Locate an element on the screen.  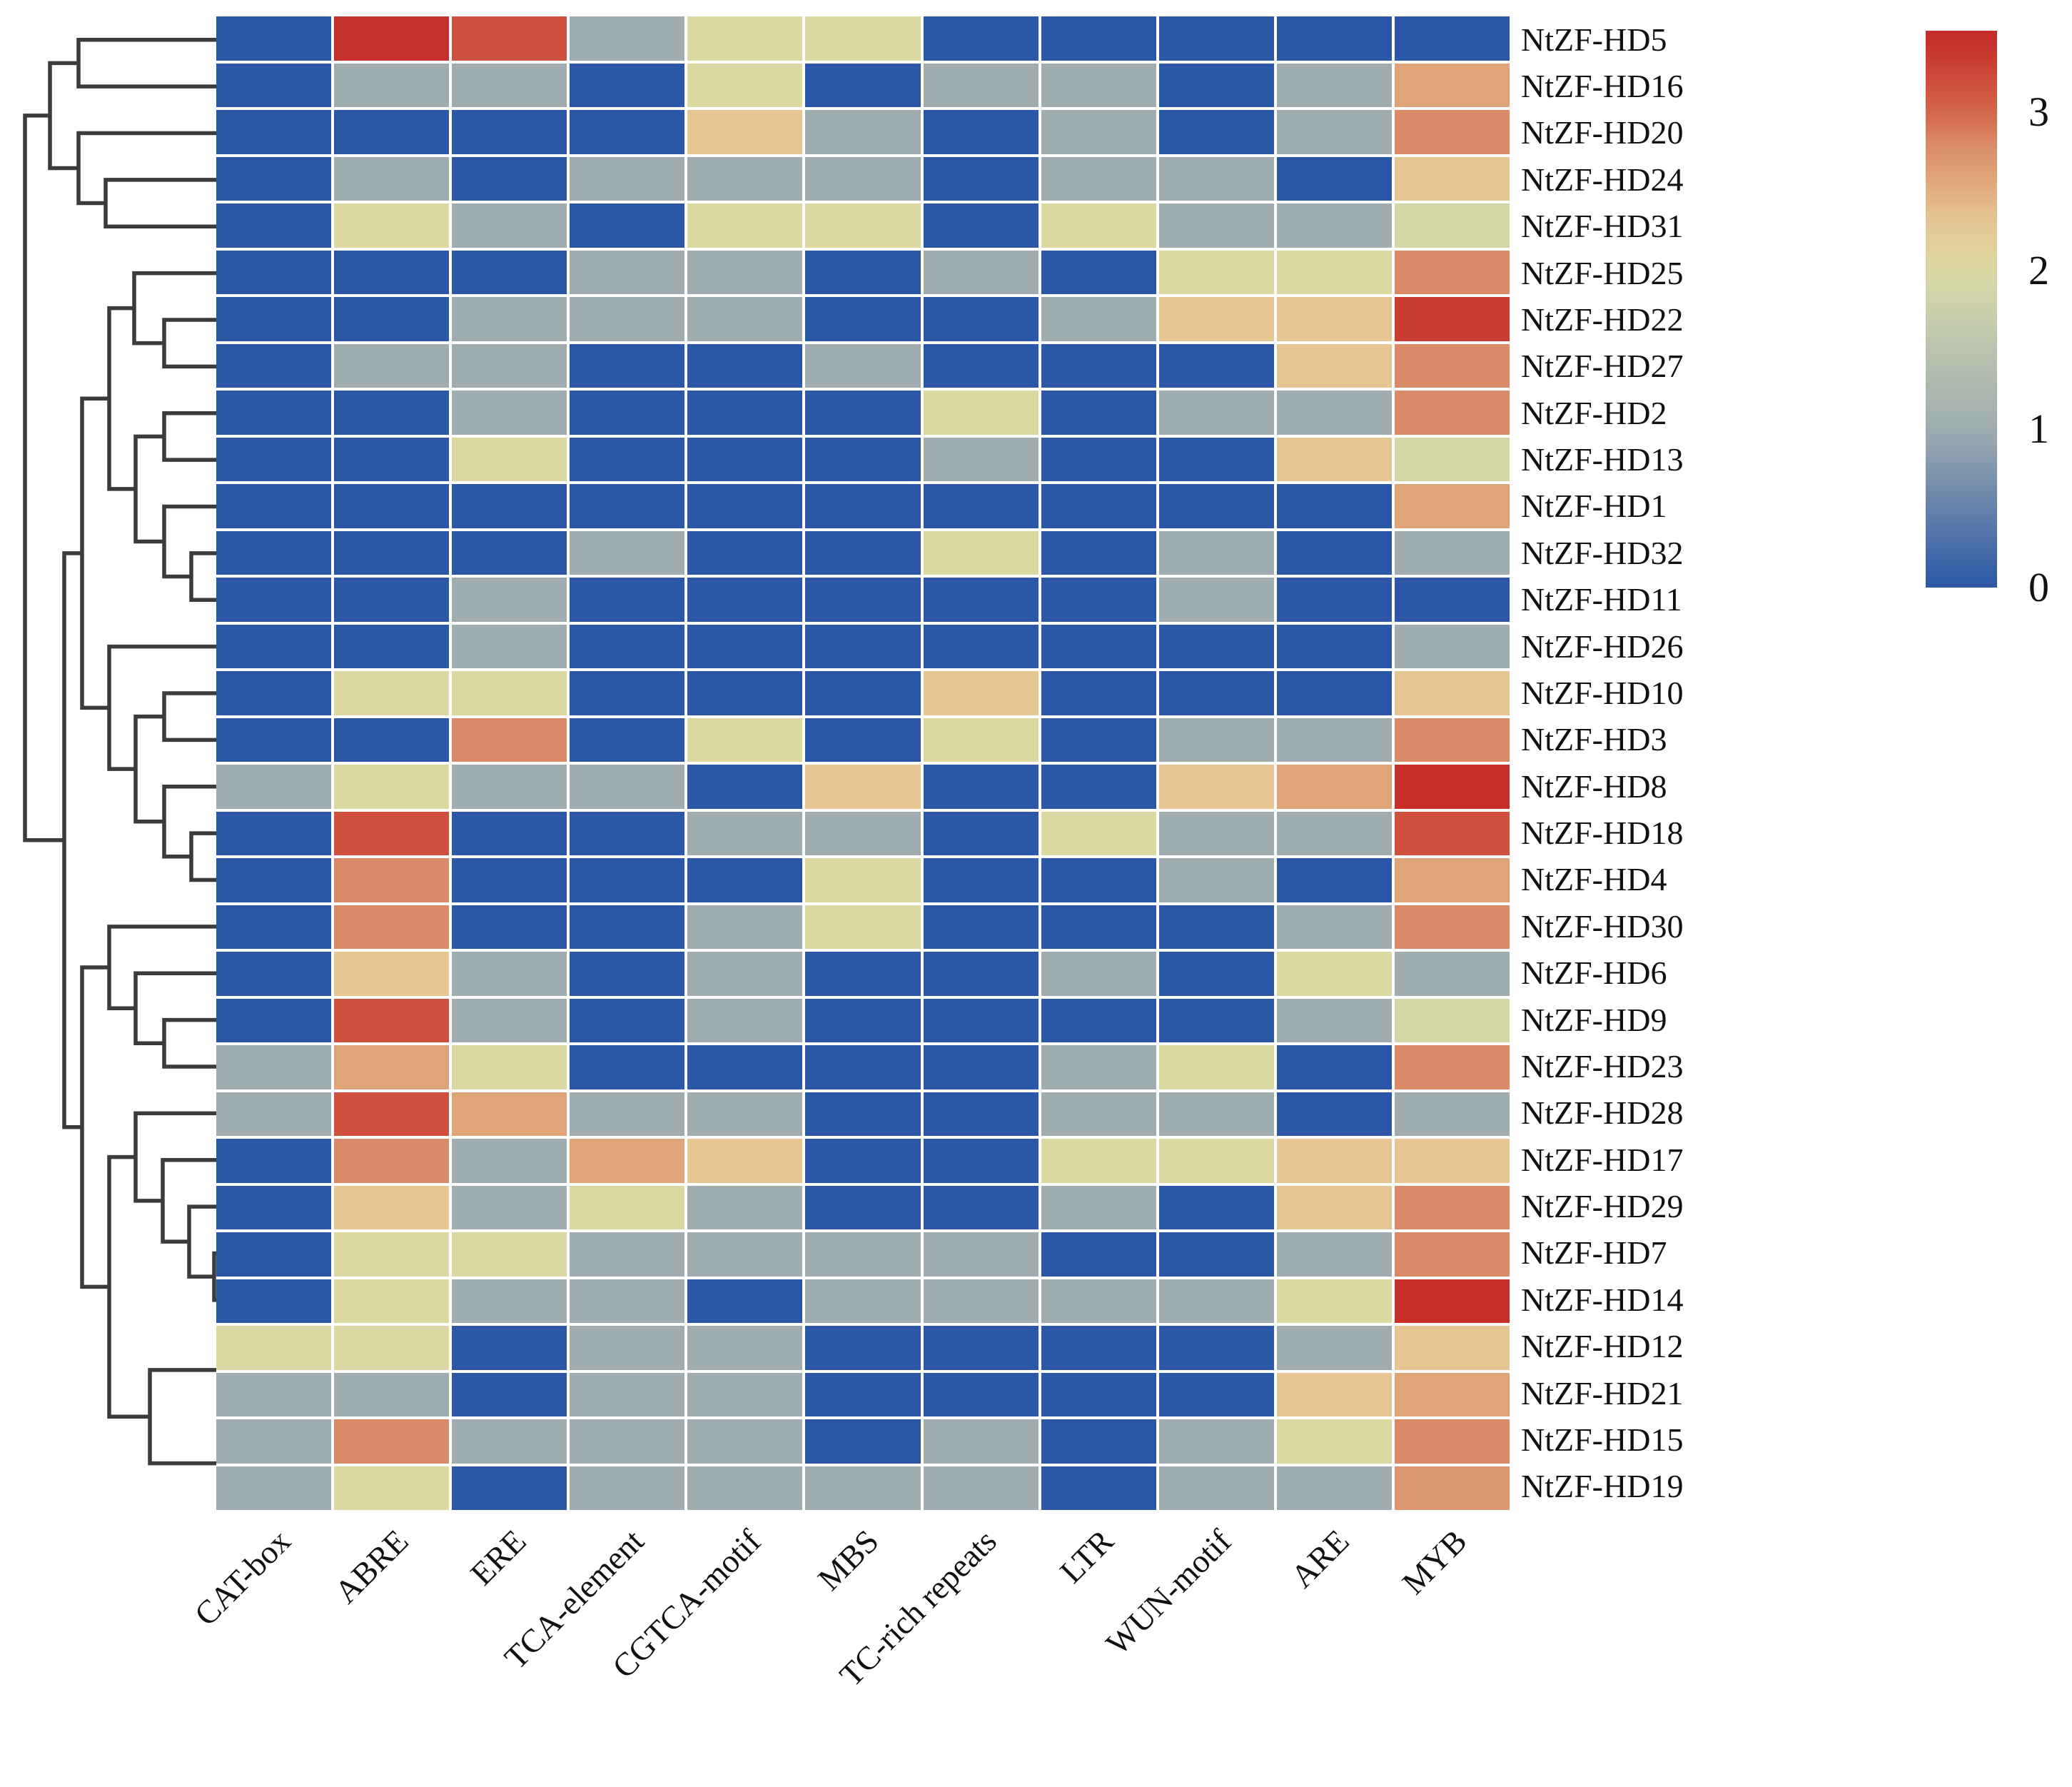
row-label: NtZF-HD24 is located at coordinates (1602, 179).